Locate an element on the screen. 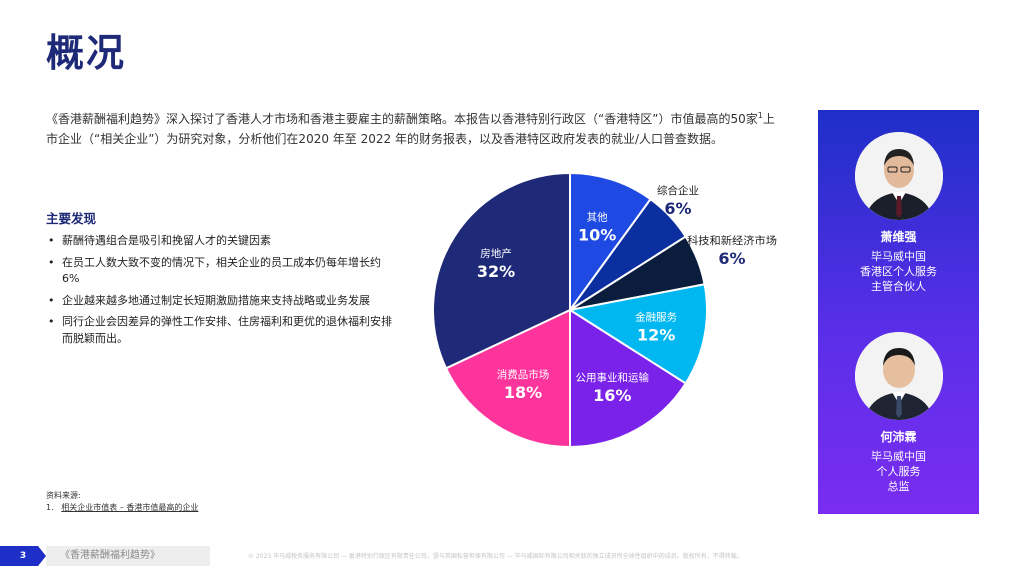 The width and height of the screenshot is (1024, 576). contact-role: 毕马威中国 香港区个人服务 主管合伙人 is located at coordinates (898, 271).